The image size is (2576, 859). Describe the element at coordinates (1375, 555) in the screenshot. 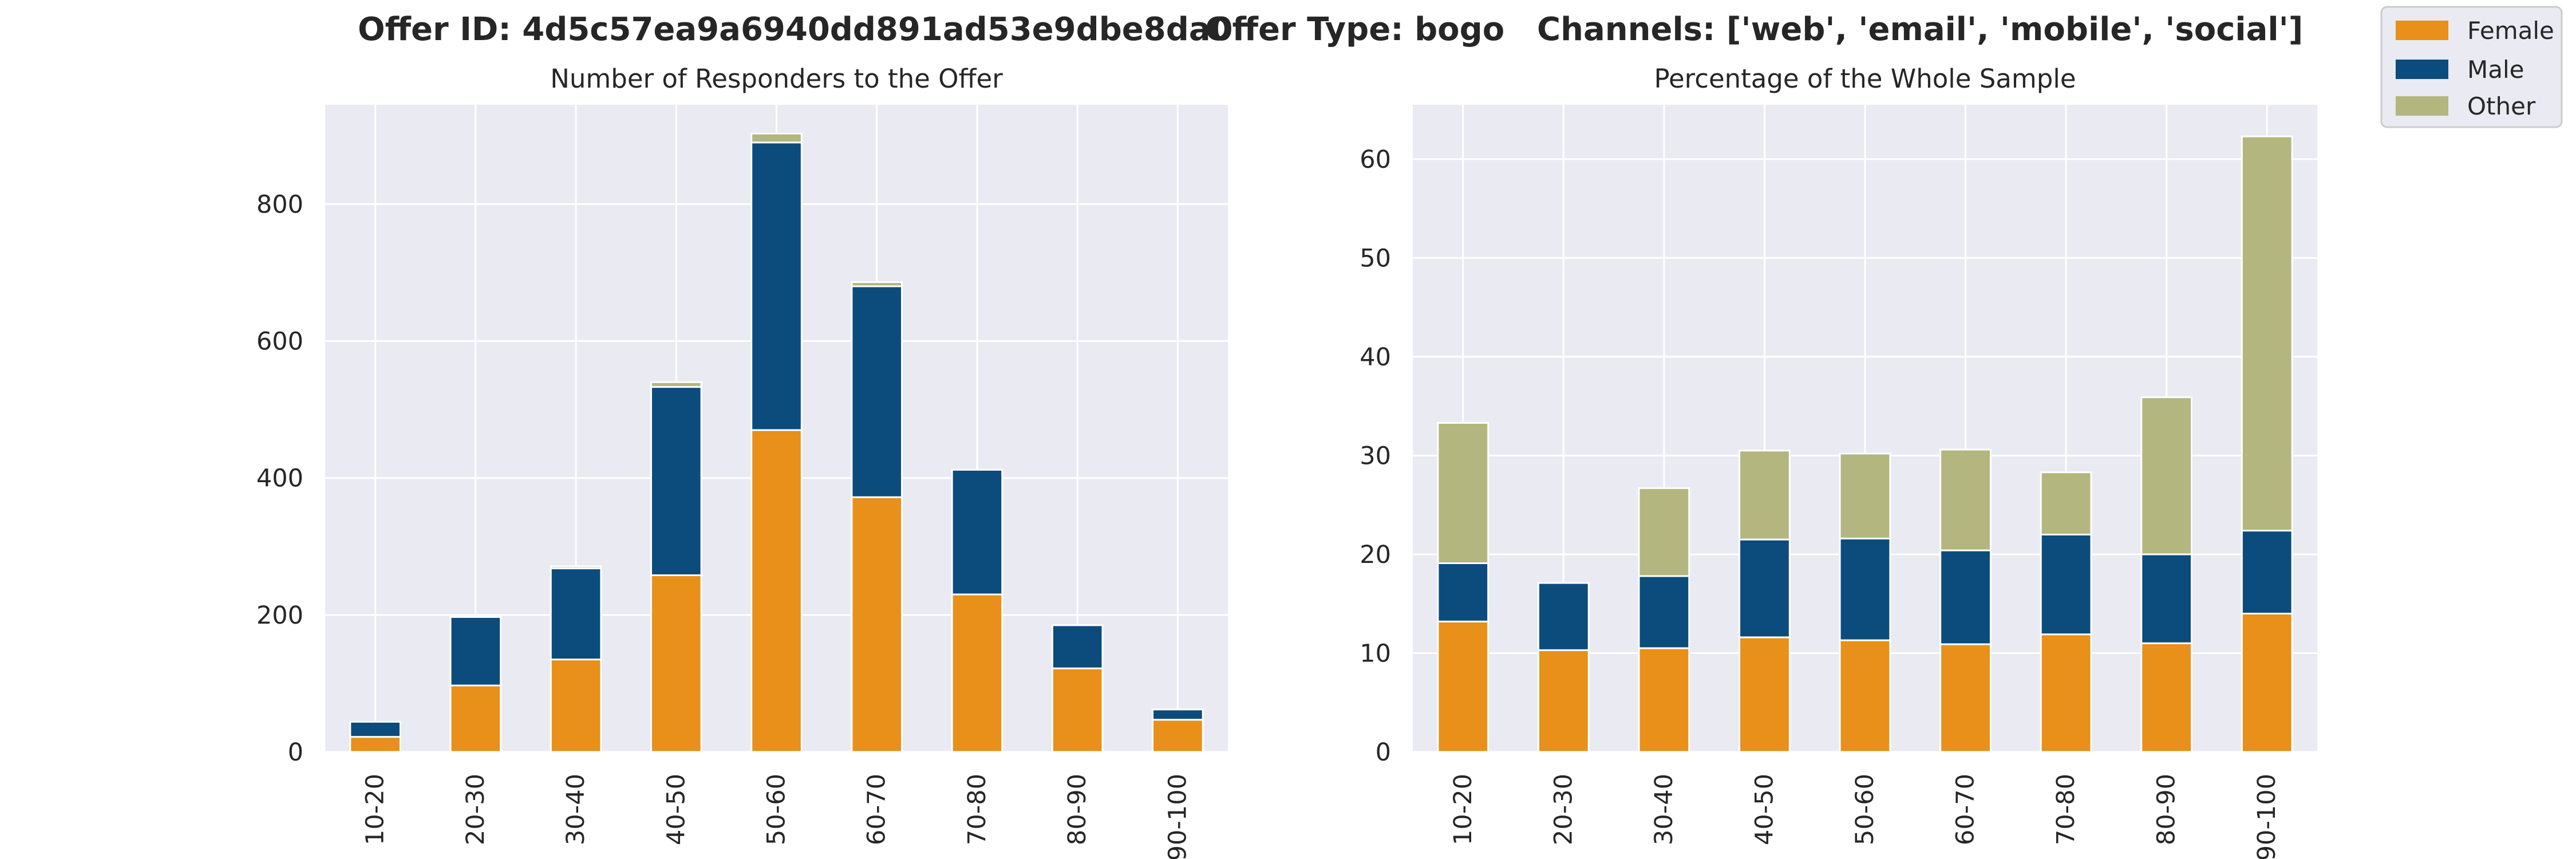

I see `y-tick-label: 20` at that location.